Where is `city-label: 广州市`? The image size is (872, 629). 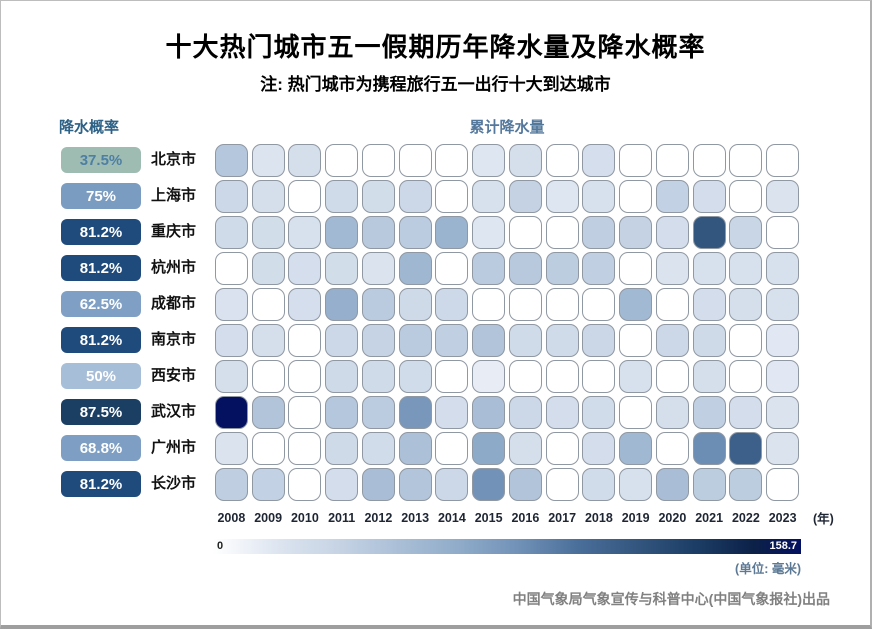
city-label: 广州市 is located at coordinates (174, 447).